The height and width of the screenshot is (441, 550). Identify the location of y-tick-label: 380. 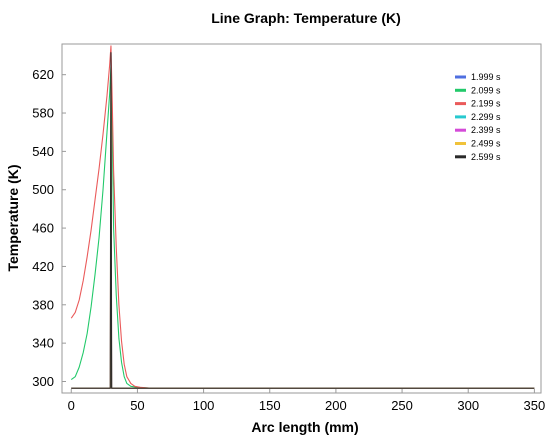
(43, 304).